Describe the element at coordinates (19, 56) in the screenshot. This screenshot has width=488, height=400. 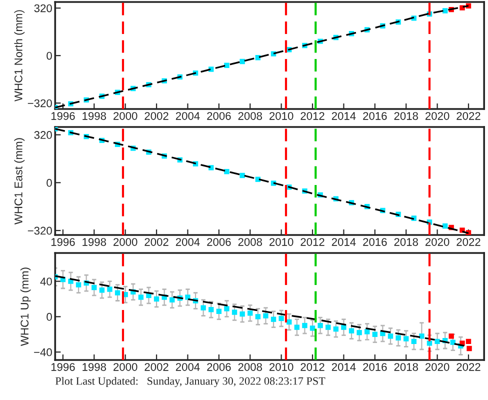
I see `y-axis-title: WHC1 North (mm)` at that location.